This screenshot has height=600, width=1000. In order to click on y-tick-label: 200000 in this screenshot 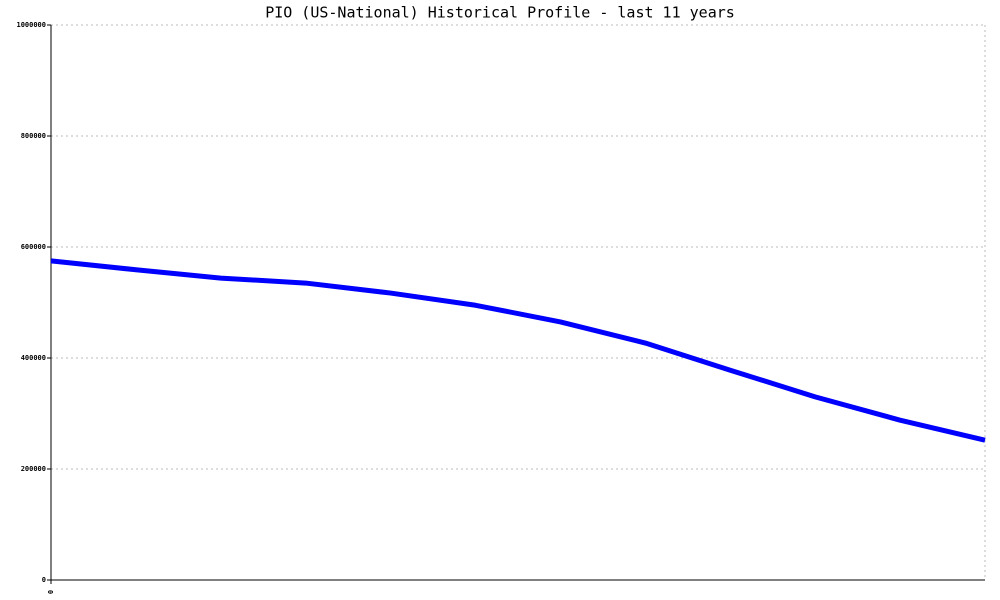, I will do `click(33, 469)`.